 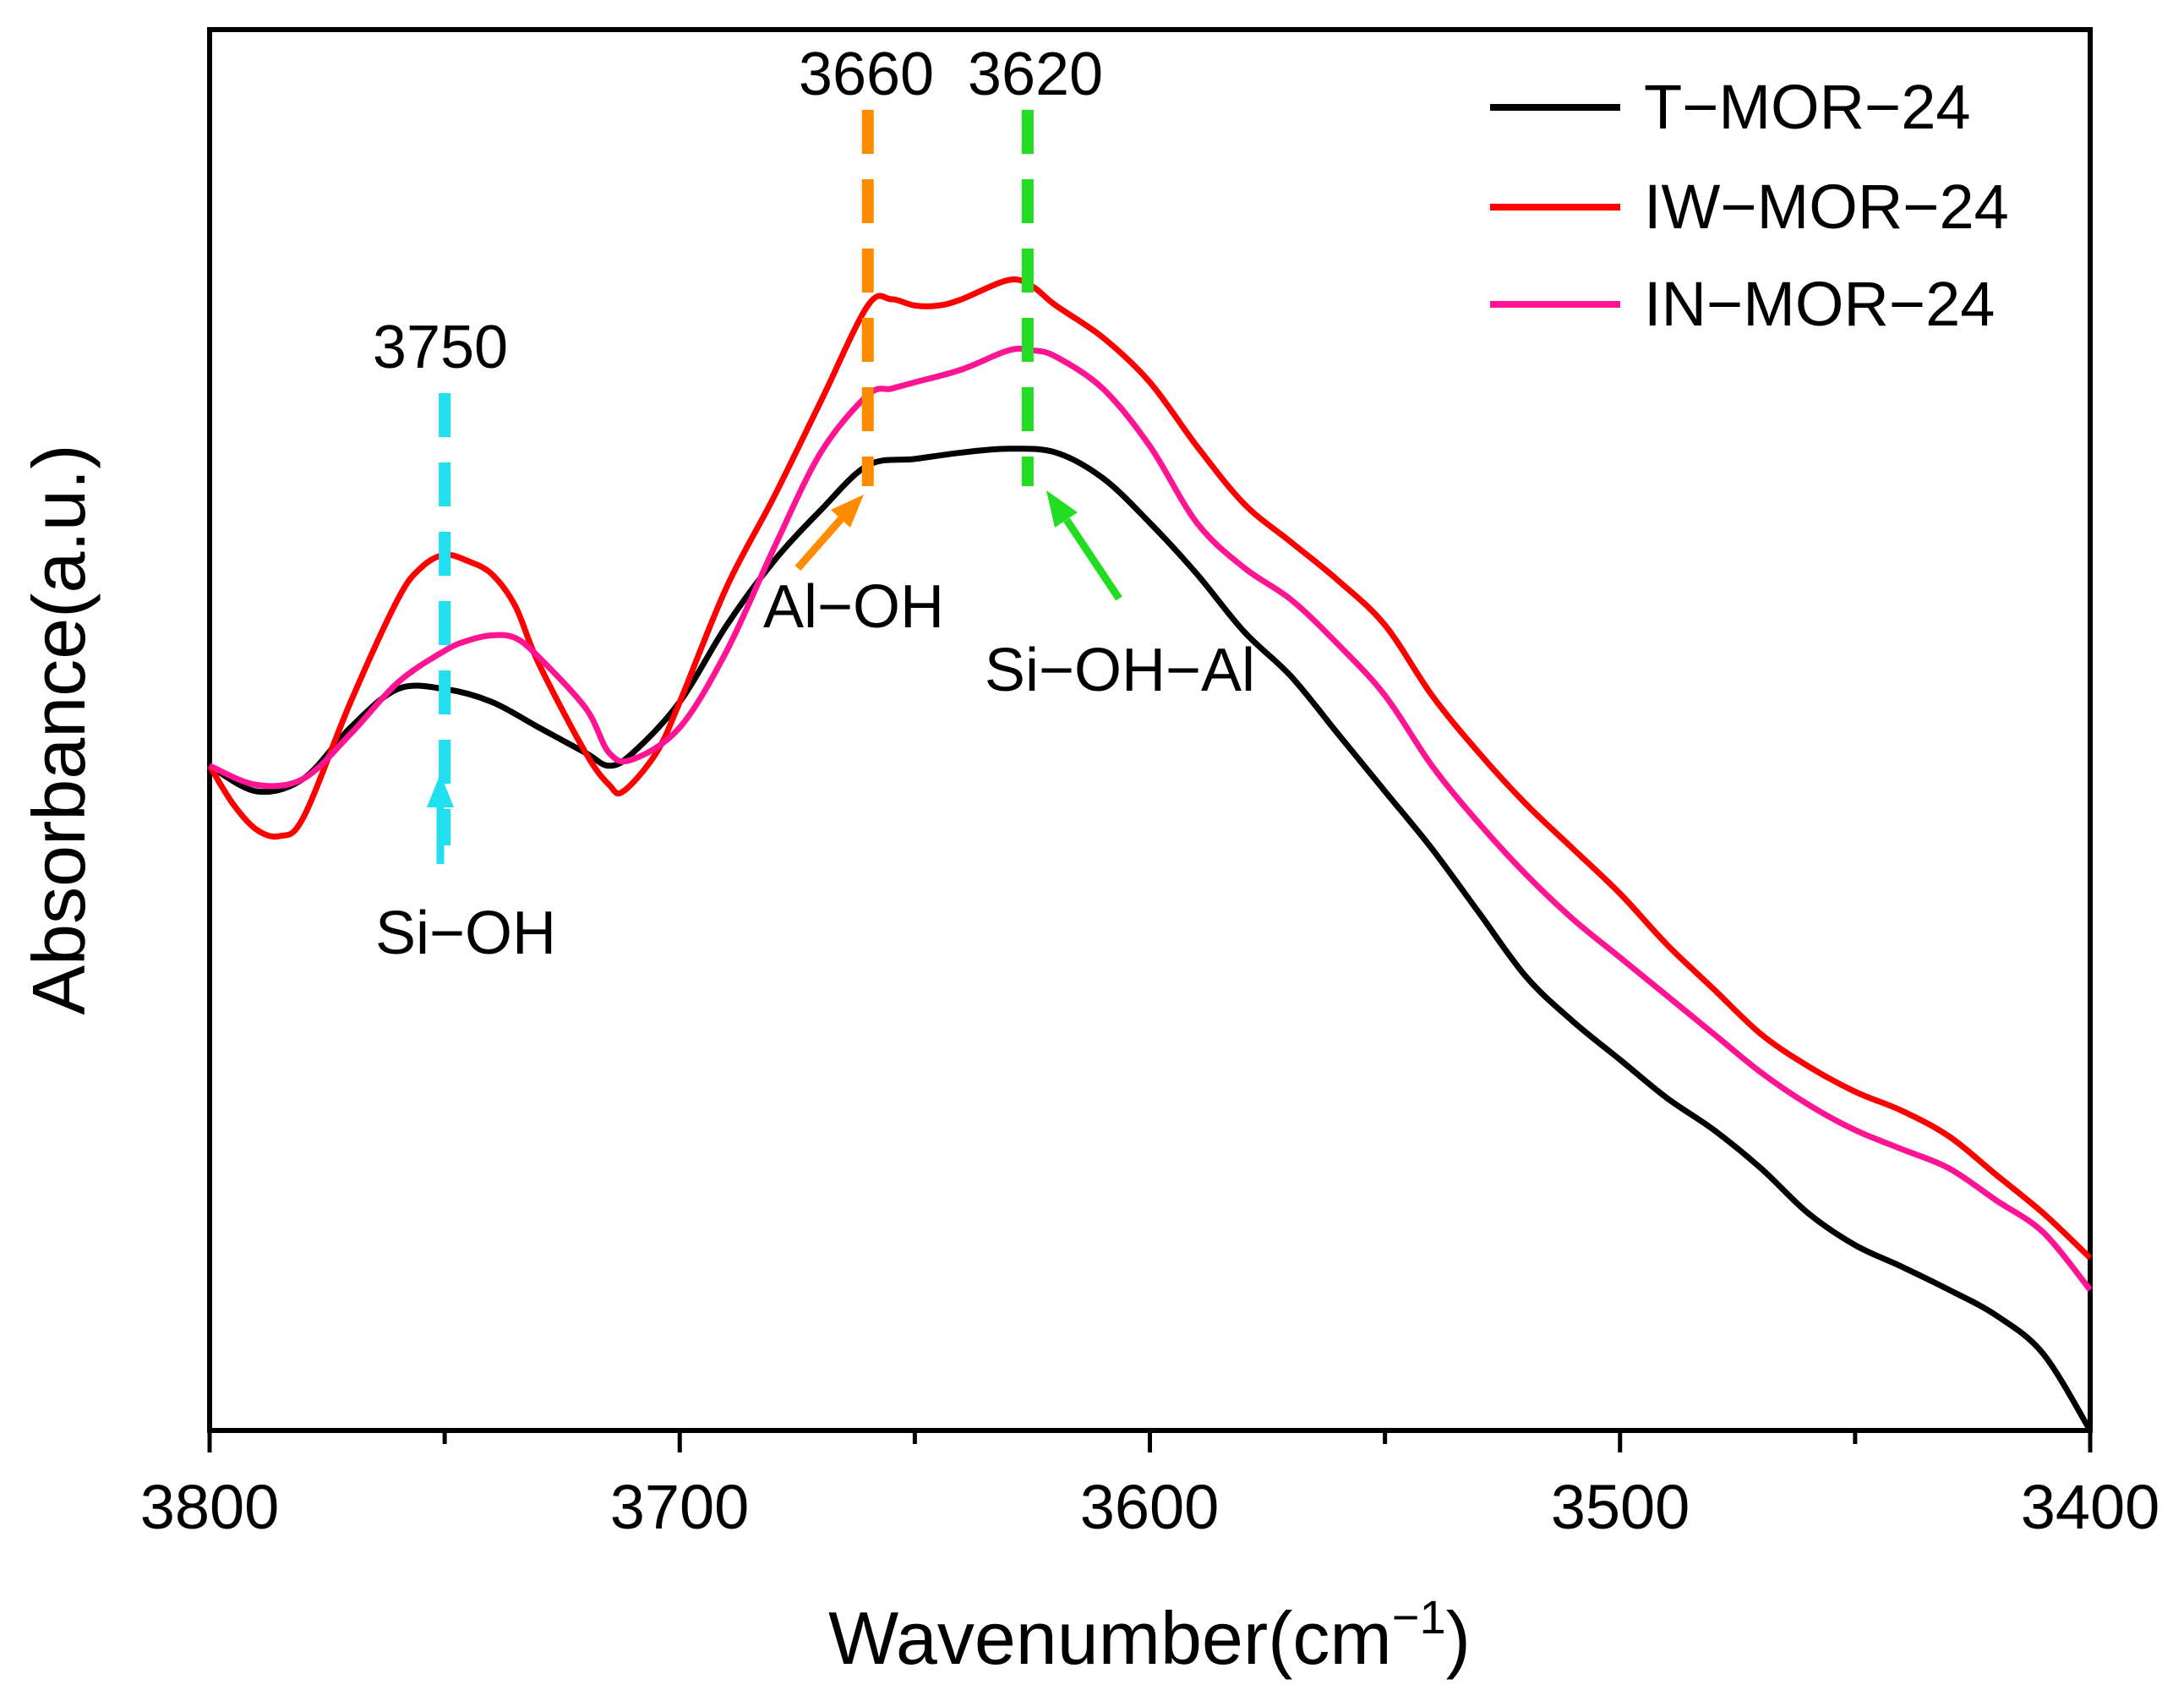 I want to click on al-oh-arrow-head, so click(x=847, y=511).